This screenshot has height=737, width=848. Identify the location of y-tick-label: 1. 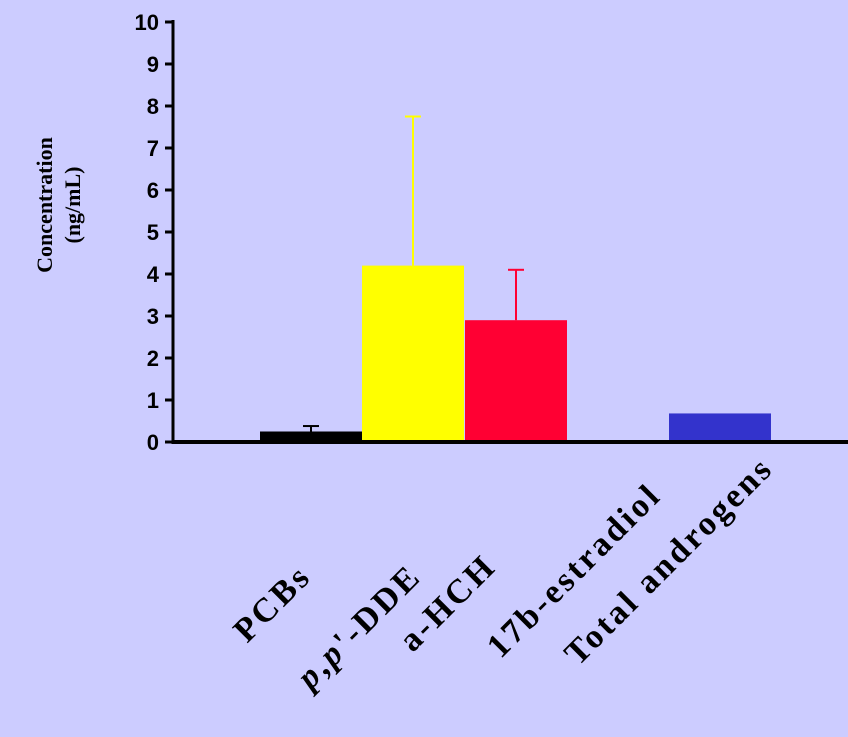
(153, 400).